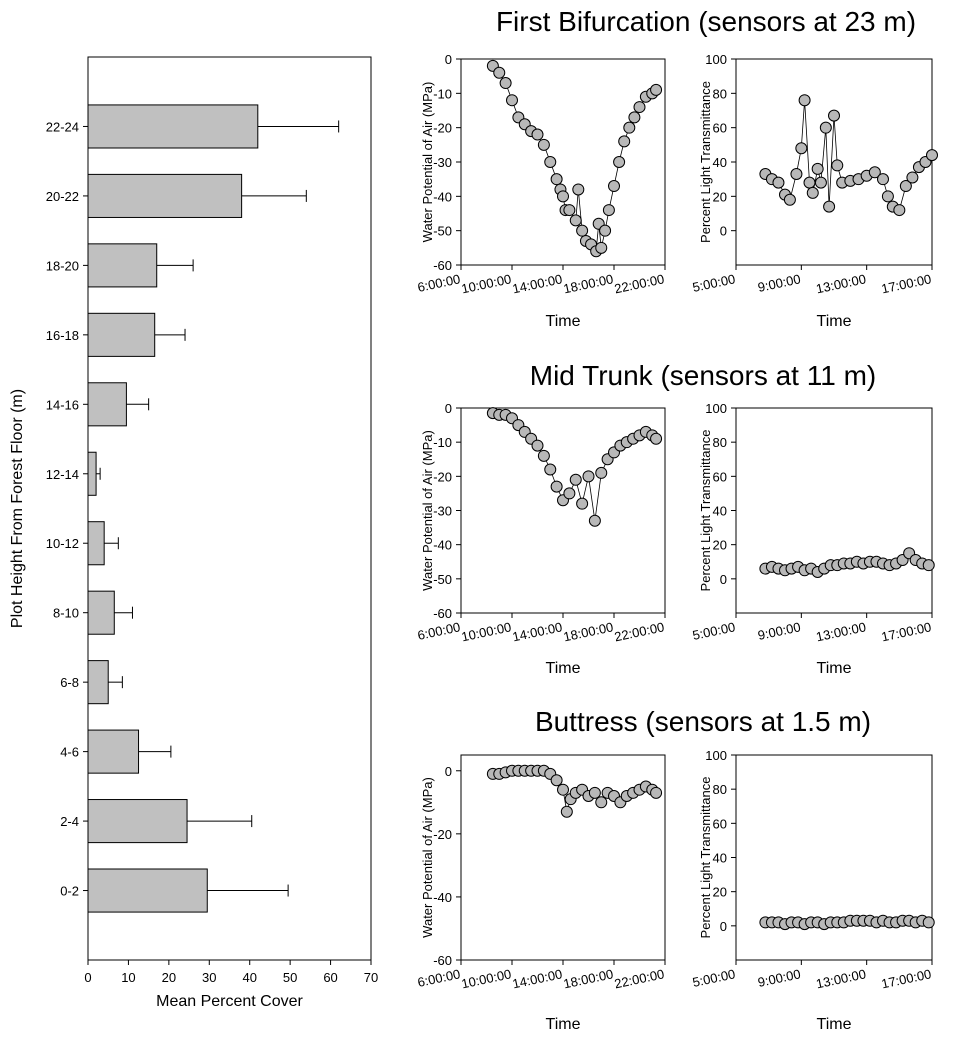 This screenshot has width=967, height=1045. What do you see at coordinates (720, 823) in the screenshot?
I see `buttress-light-y-tick-label-60: 60` at bounding box center [720, 823].